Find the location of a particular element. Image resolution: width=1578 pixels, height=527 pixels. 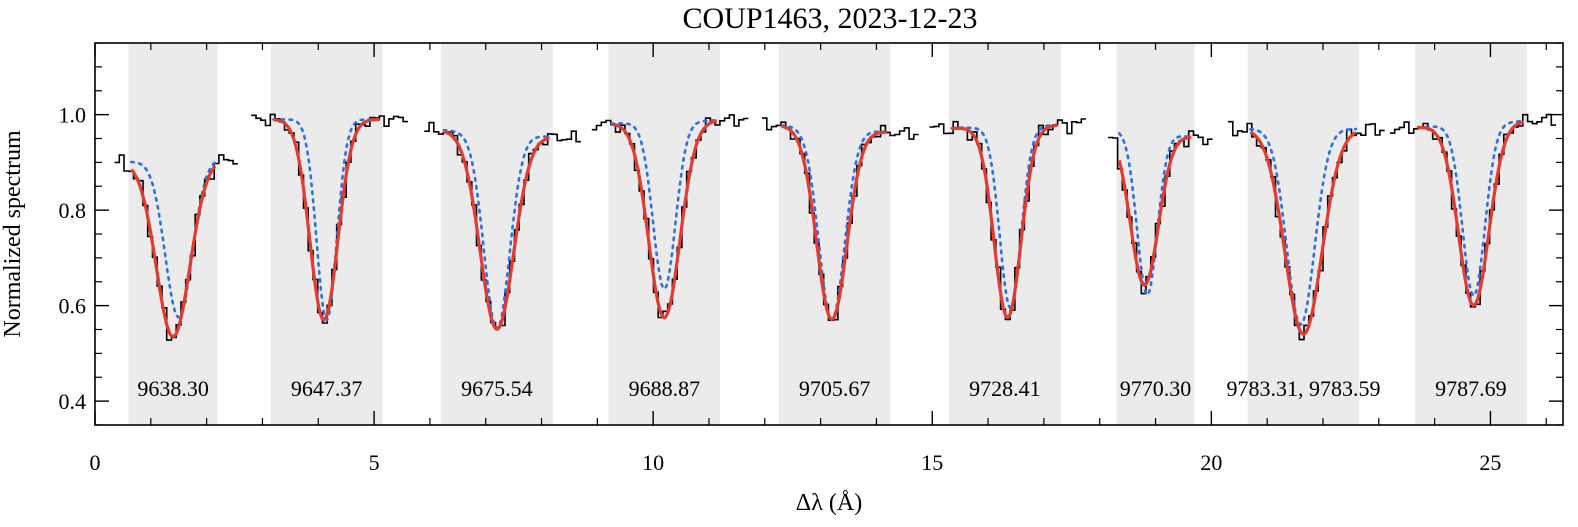

y-tick-label-0: 0.4 is located at coordinates (73, 401).